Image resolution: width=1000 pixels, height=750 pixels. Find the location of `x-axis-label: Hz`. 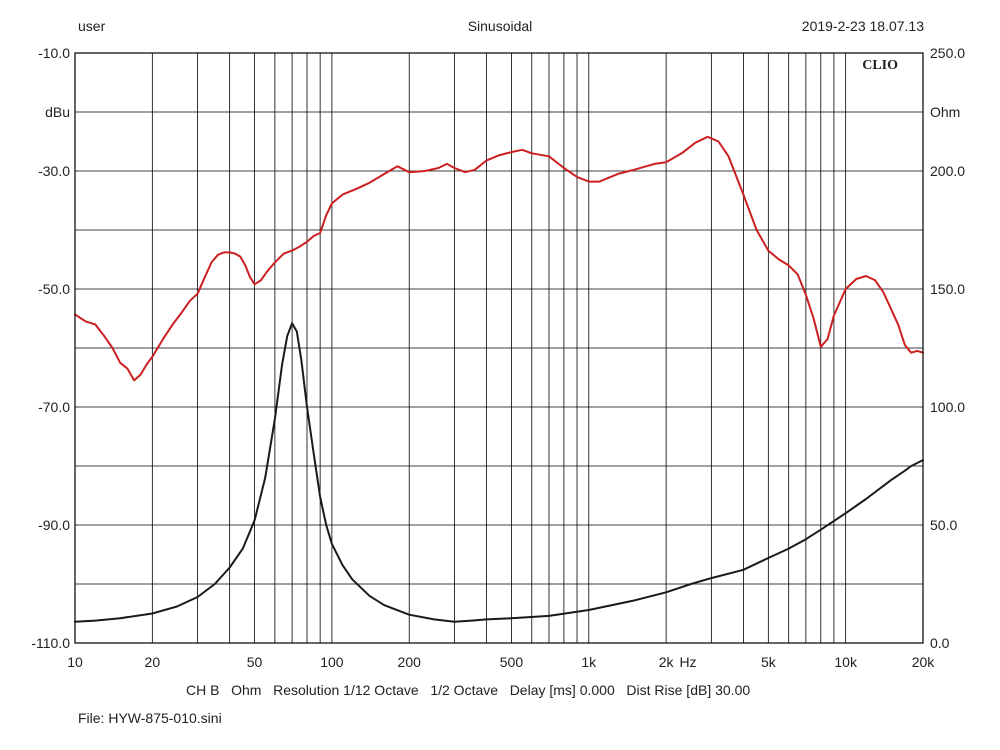

x-axis-label: Hz is located at coordinates (687, 662).